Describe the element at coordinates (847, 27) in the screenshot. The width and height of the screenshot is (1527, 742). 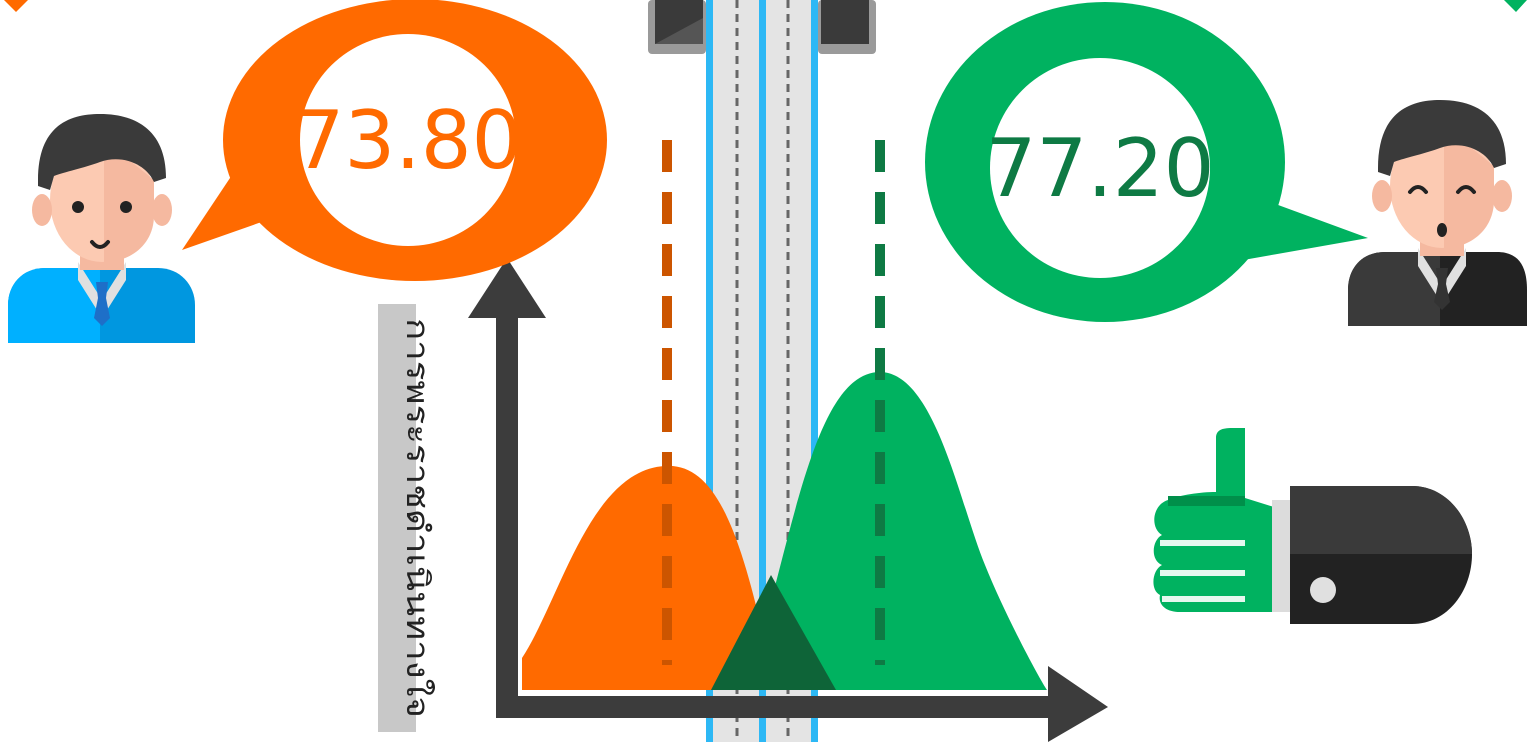
I see `top-block-right` at that location.